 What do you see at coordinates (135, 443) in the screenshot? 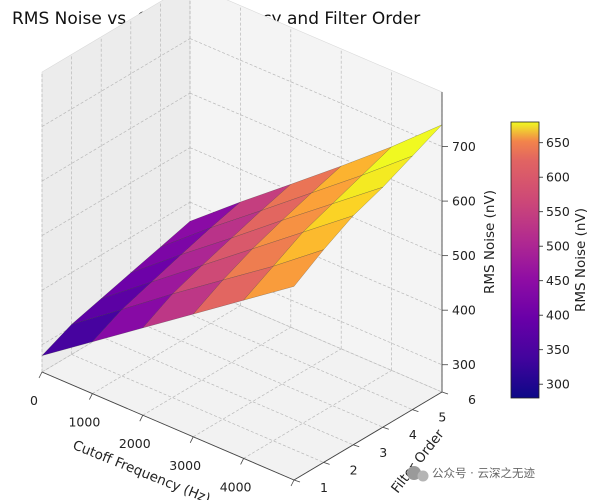
I see `x-tick-label: 2000` at bounding box center [135, 443].